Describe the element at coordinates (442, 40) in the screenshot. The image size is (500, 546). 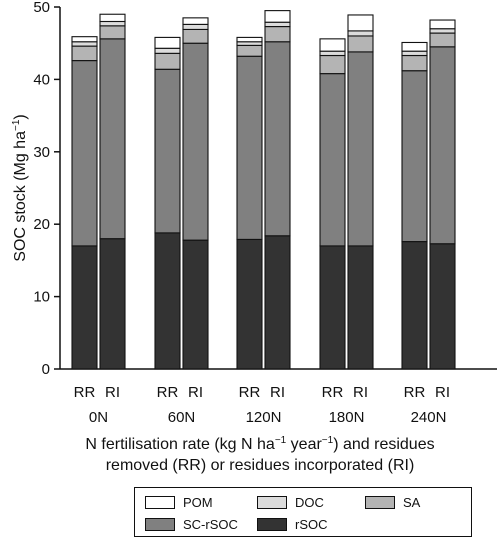
I see `bar-sa-240n-ri` at that location.